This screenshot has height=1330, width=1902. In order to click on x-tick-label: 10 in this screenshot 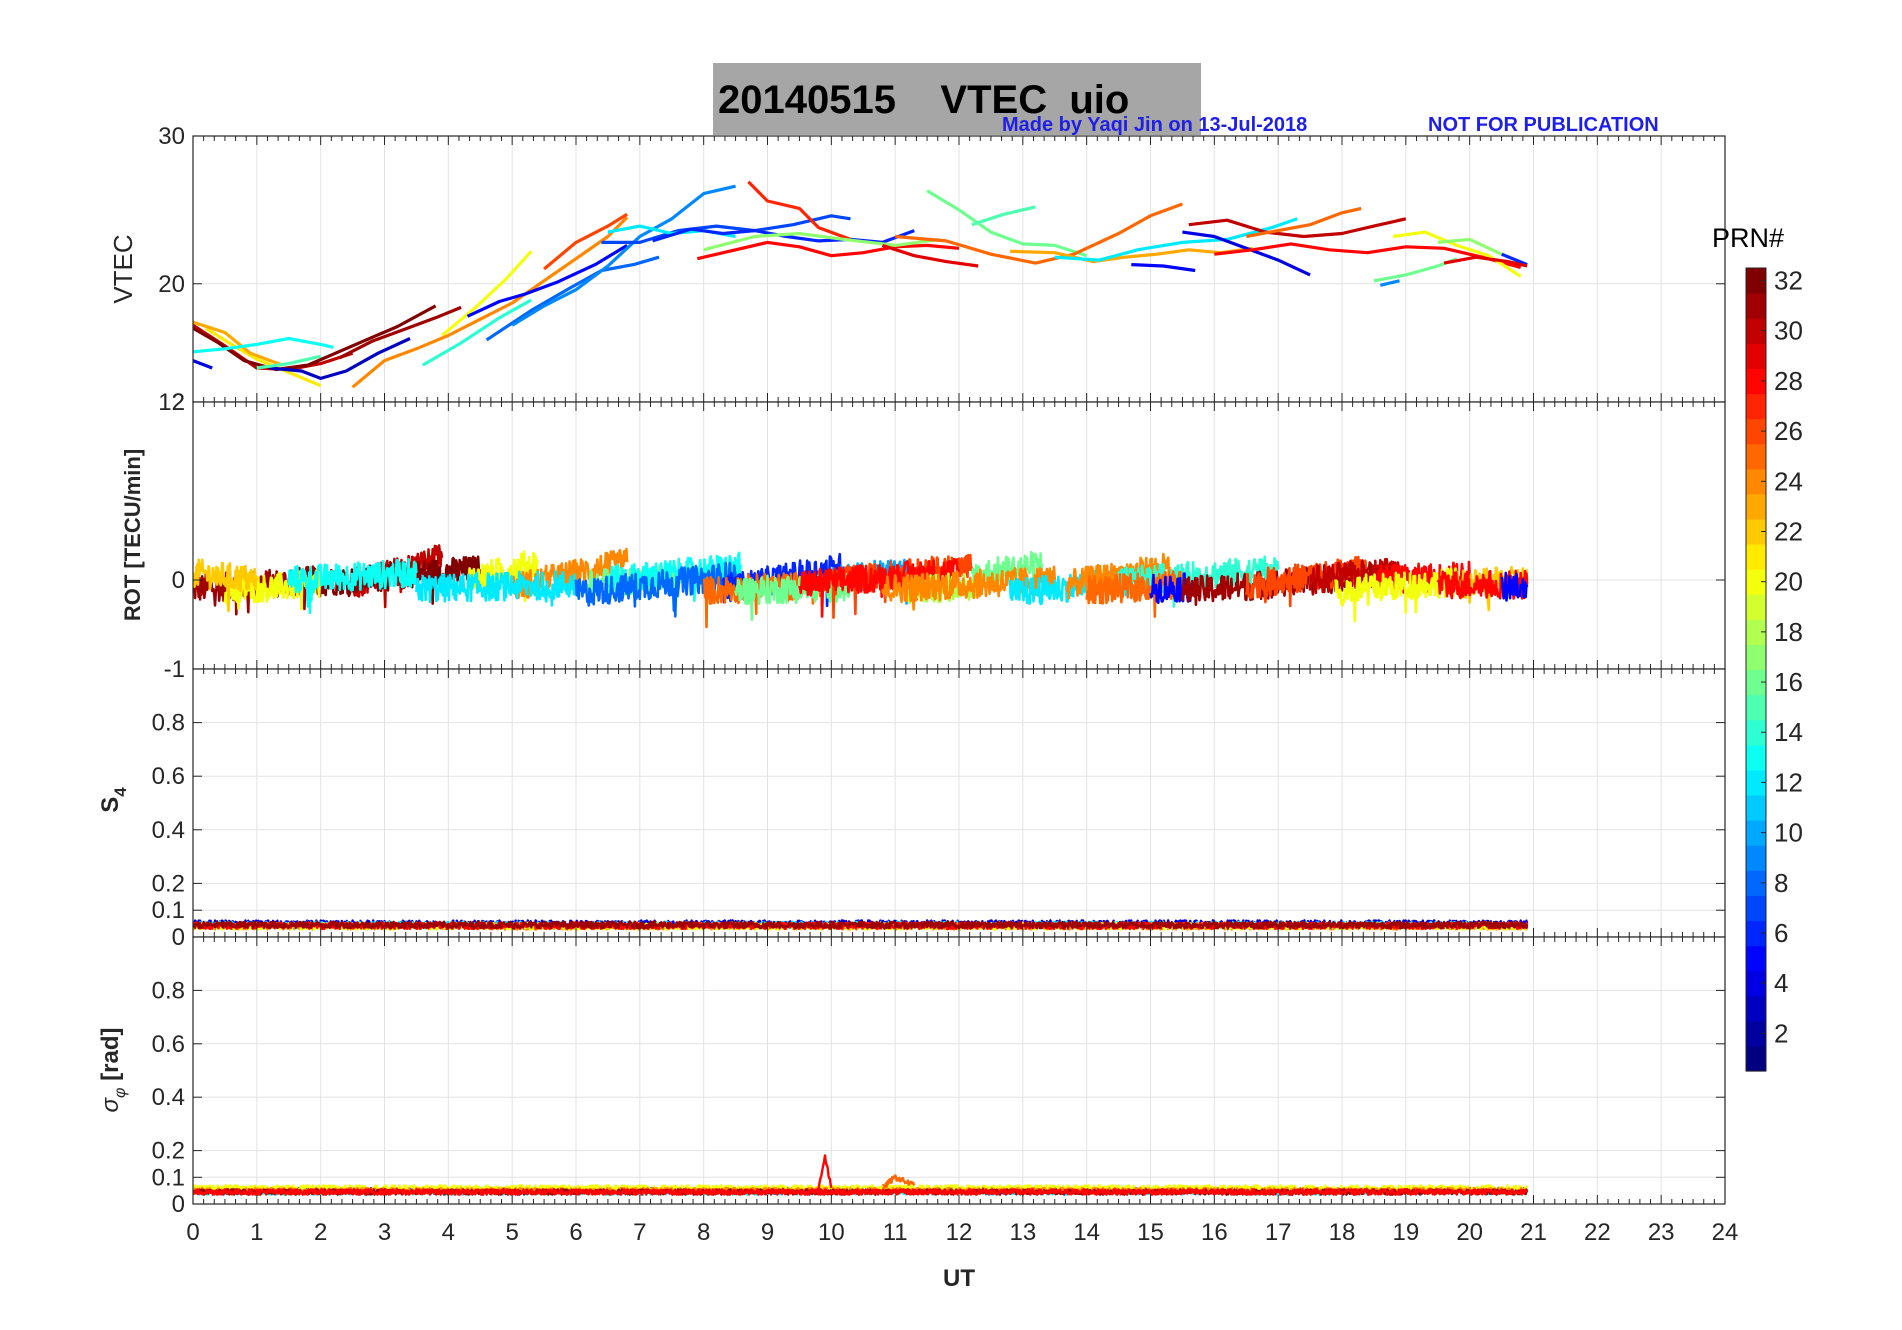, I will do `click(831, 1232)`.